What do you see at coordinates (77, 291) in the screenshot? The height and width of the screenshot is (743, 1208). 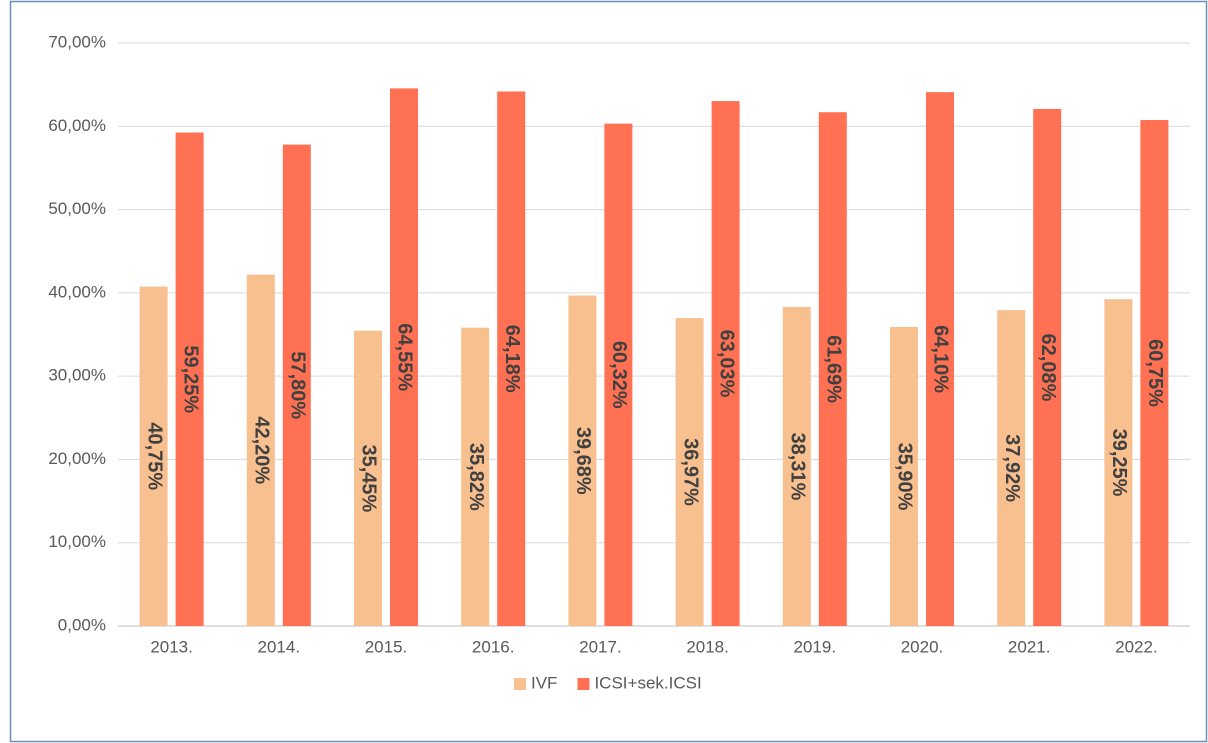 I see `y-tick-label: 40,00%` at bounding box center [77, 291].